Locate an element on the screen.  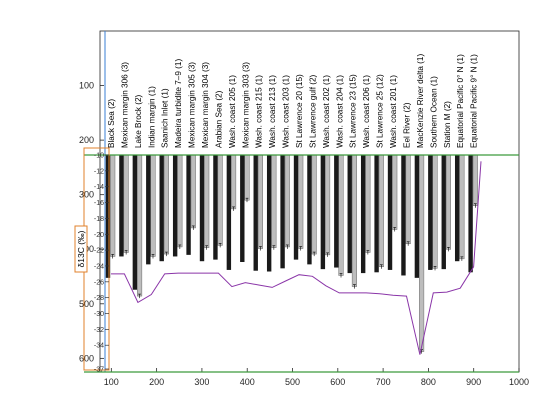
category-label: MacKenzie River delta (1) is located at coordinates (420, 101).